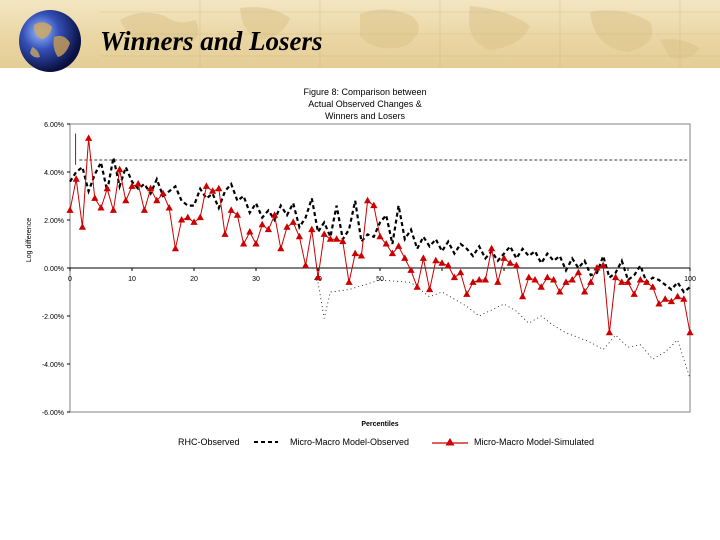 The width and height of the screenshot is (720, 540). Describe the element at coordinates (70, 279) in the screenshot. I see `x-tick-label: 0` at that location.